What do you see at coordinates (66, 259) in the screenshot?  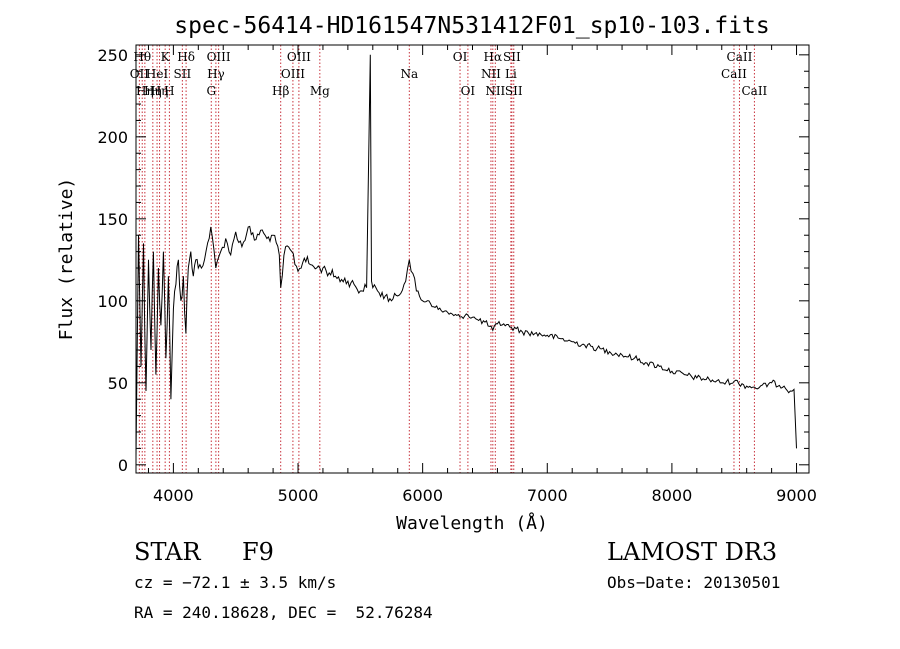 I see `y-axis-label: Flux (relative)` at bounding box center [66, 259].